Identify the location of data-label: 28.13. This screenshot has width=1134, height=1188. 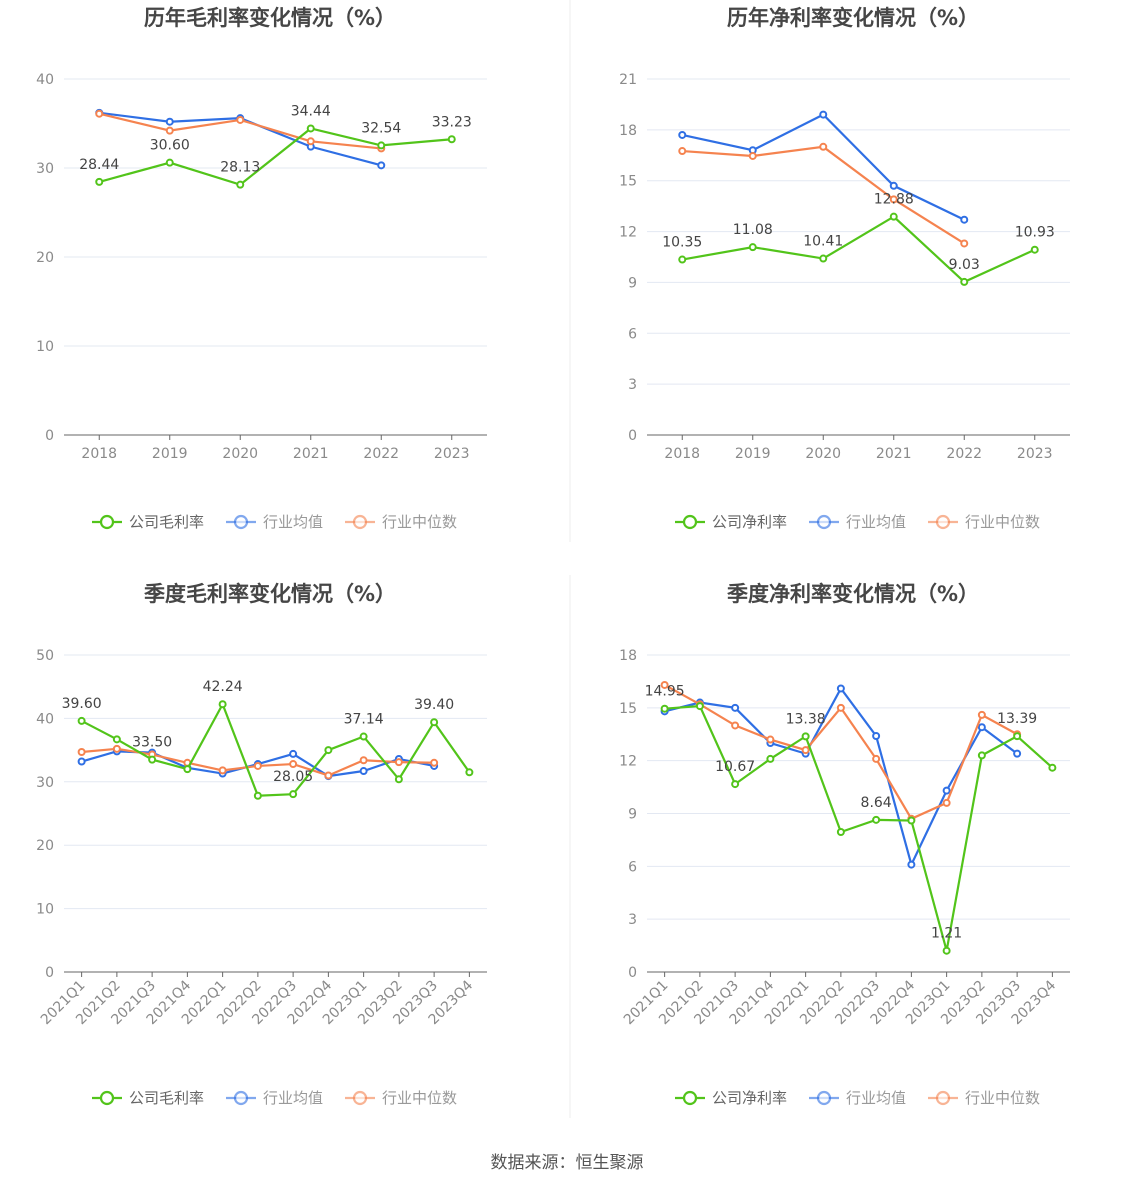
(240, 168).